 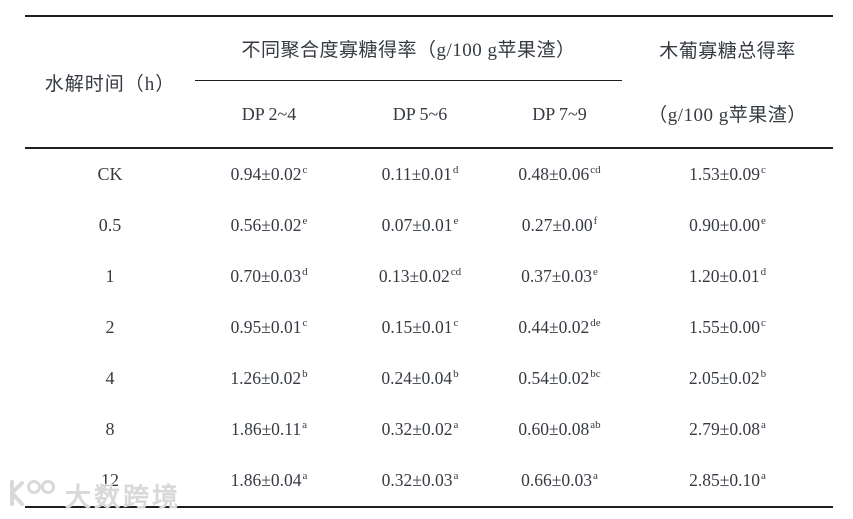 What do you see at coordinates (110, 378) in the screenshot?
I see `cell-time: 4` at bounding box center [110, 378].